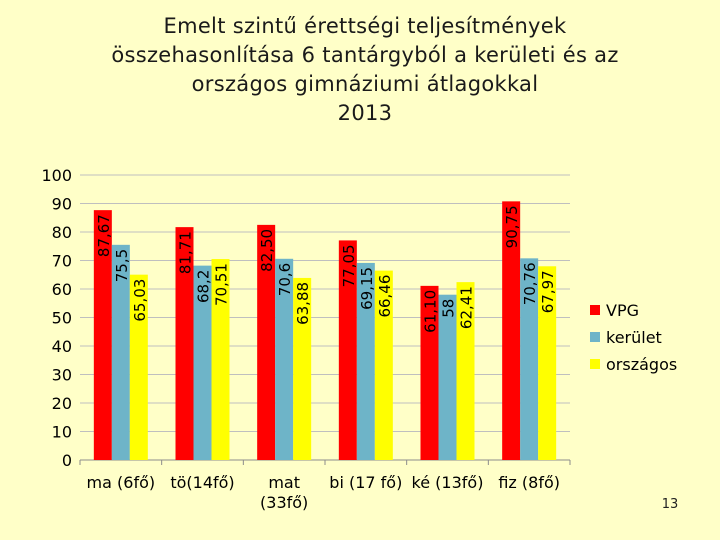  Describe the element at coordinates (303, 303) in the screenshot. I see `data-label: 63,88` at that location.